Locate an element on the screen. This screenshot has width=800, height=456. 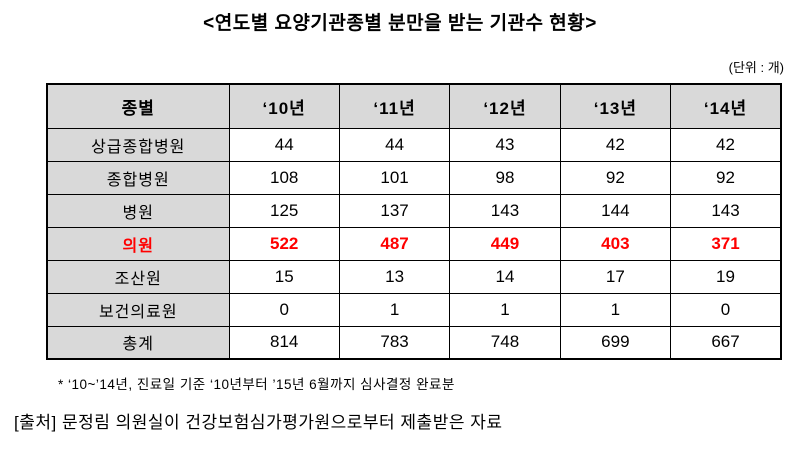
value-cell: 14 is located at coordinates (505, 276).